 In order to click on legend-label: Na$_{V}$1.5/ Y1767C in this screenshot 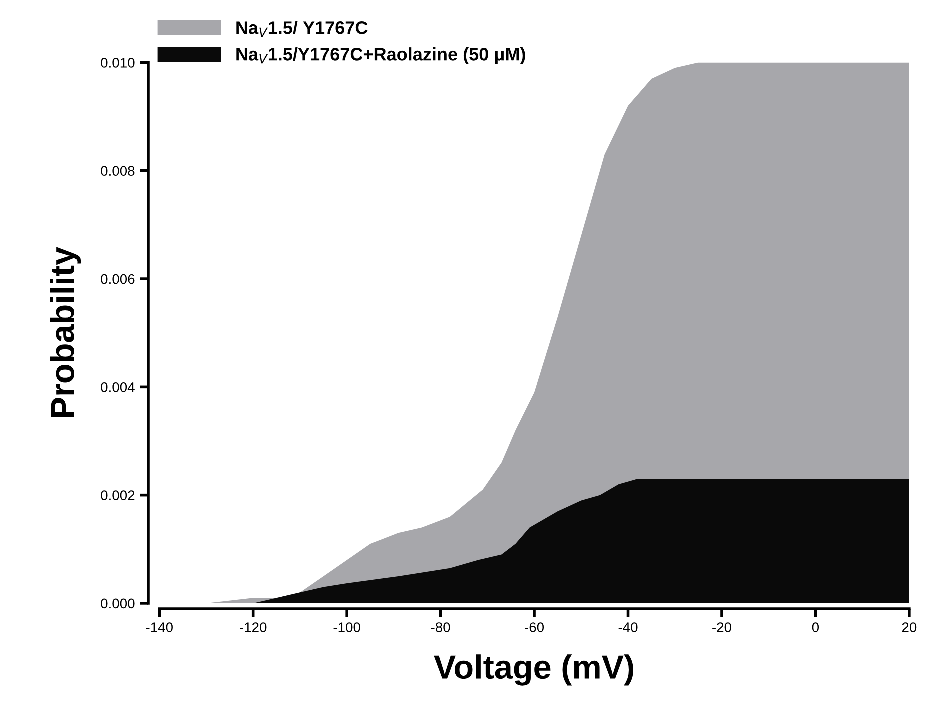, I will do `click(302, 29)`.